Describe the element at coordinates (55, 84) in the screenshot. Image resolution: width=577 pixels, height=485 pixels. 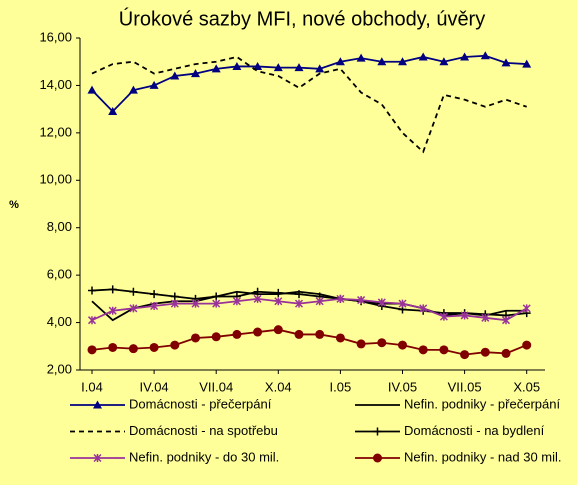
I see `y-tick-label: 14,00` at that location.